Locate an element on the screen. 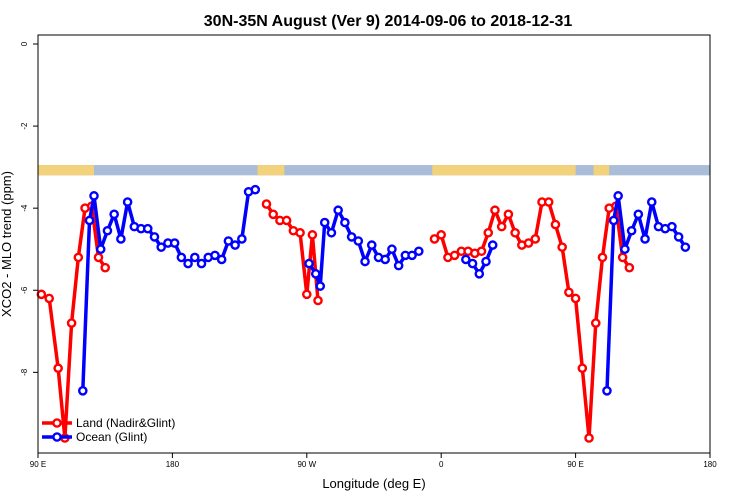  x-axis: 90 E 180 90 W 0 90 E 180 is located at coordinates (373, 461).